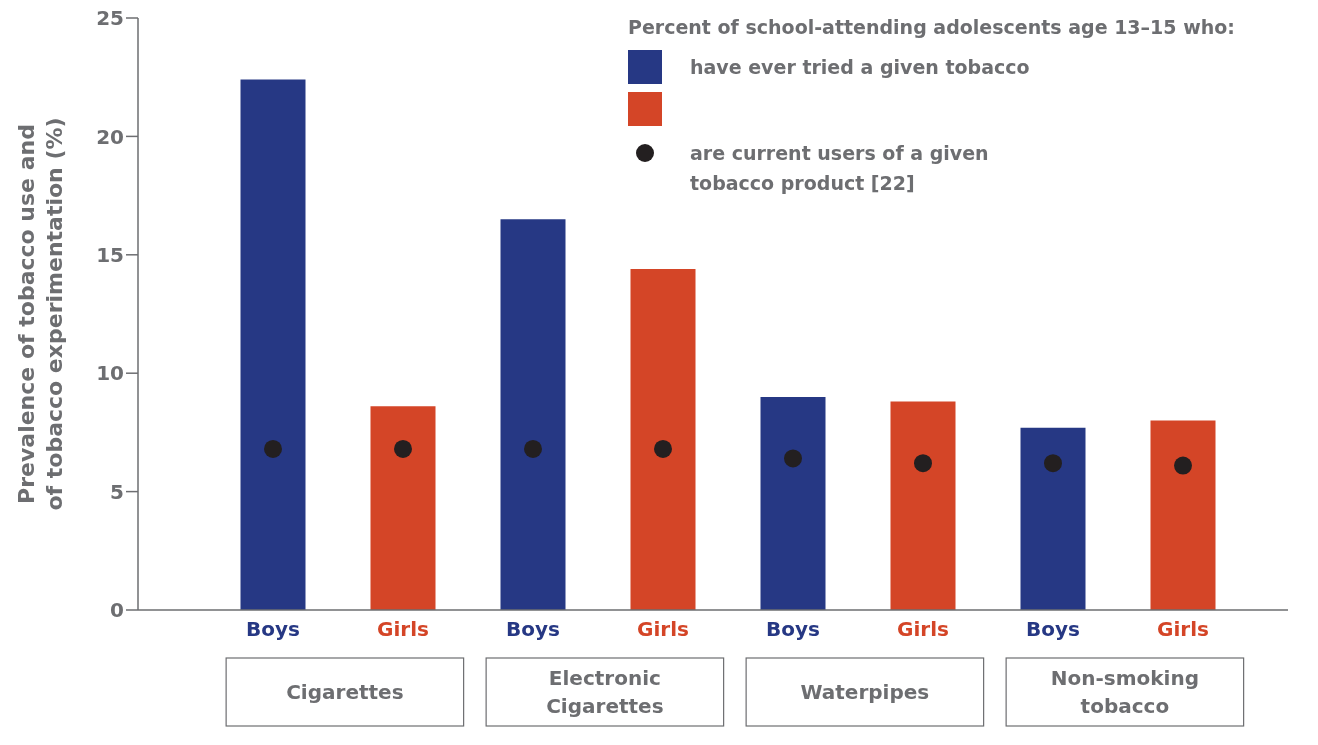 This screenshot has width=1318, height=745. What do you see at coordinates (932, 27) in the screenshot?
I see `legend-title: Percent of school-attending adolescents age 13–15 who:` at bounding box center [932, 27].